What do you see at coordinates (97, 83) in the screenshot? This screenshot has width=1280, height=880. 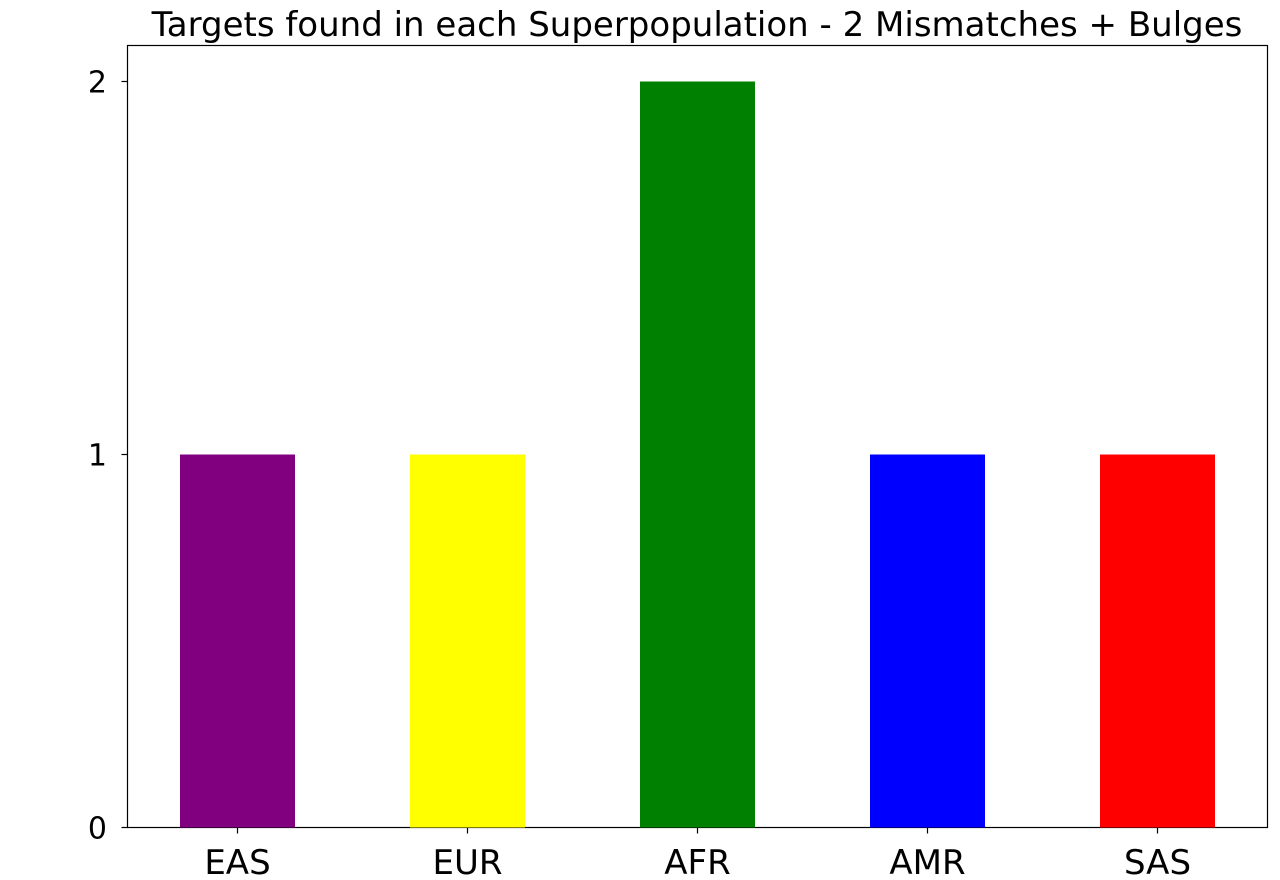 I see `y-tick-label-2: 2` at bounding box center [97, 83].